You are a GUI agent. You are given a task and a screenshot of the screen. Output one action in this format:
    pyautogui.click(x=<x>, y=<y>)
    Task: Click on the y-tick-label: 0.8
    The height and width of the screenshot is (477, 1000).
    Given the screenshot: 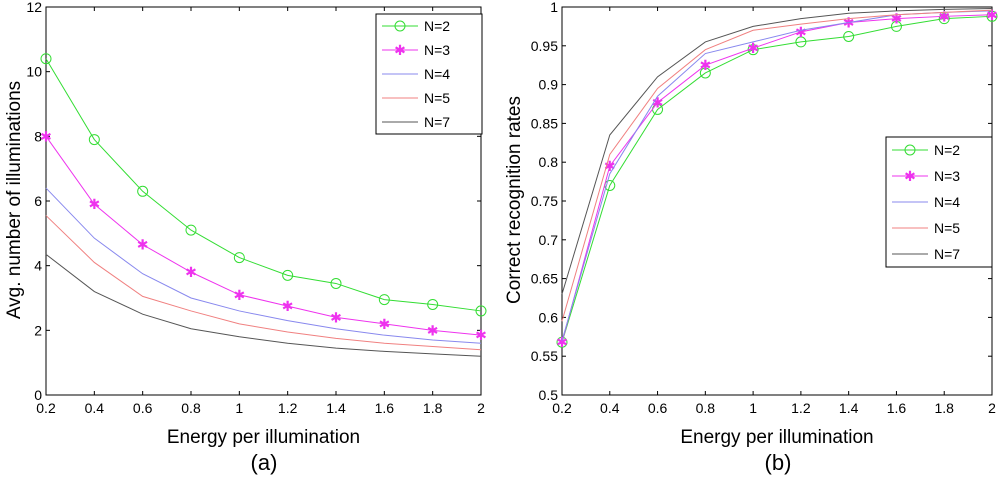 What is the action you would take?
    pyautogui.click(x=549, y=162)
    